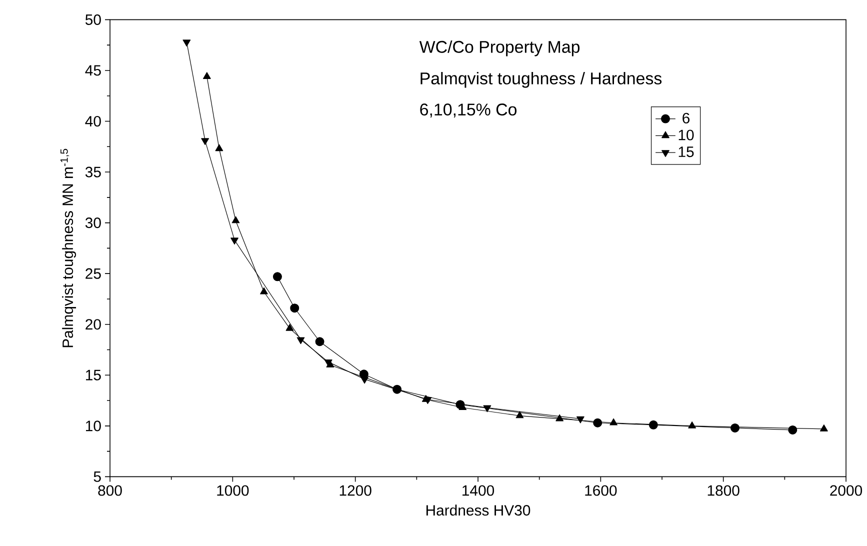 The image size is (867, 546). What do you see at coordinates (68, 248) in the screenshot?
I see `y-axis-title: Palmqvist toughness MN m$^{-1,5}$` at bounding box center [68, 248].